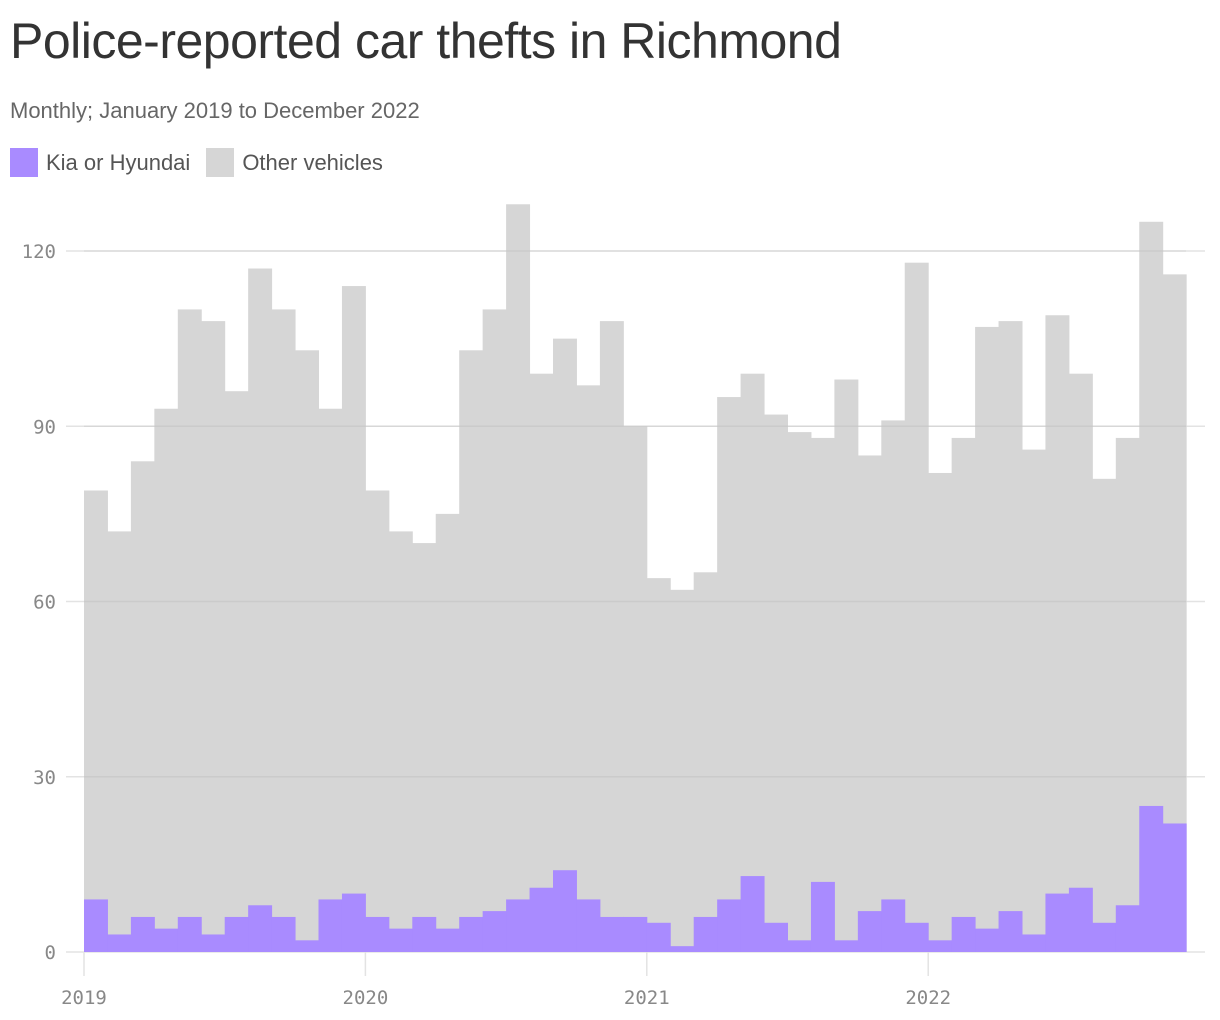 Image resolution: width=1220 pixels, height=1020 pixels. Describe the element at coordinates (84, 998) in the screenshot. I see `x-tick-label: 2019` at that location.